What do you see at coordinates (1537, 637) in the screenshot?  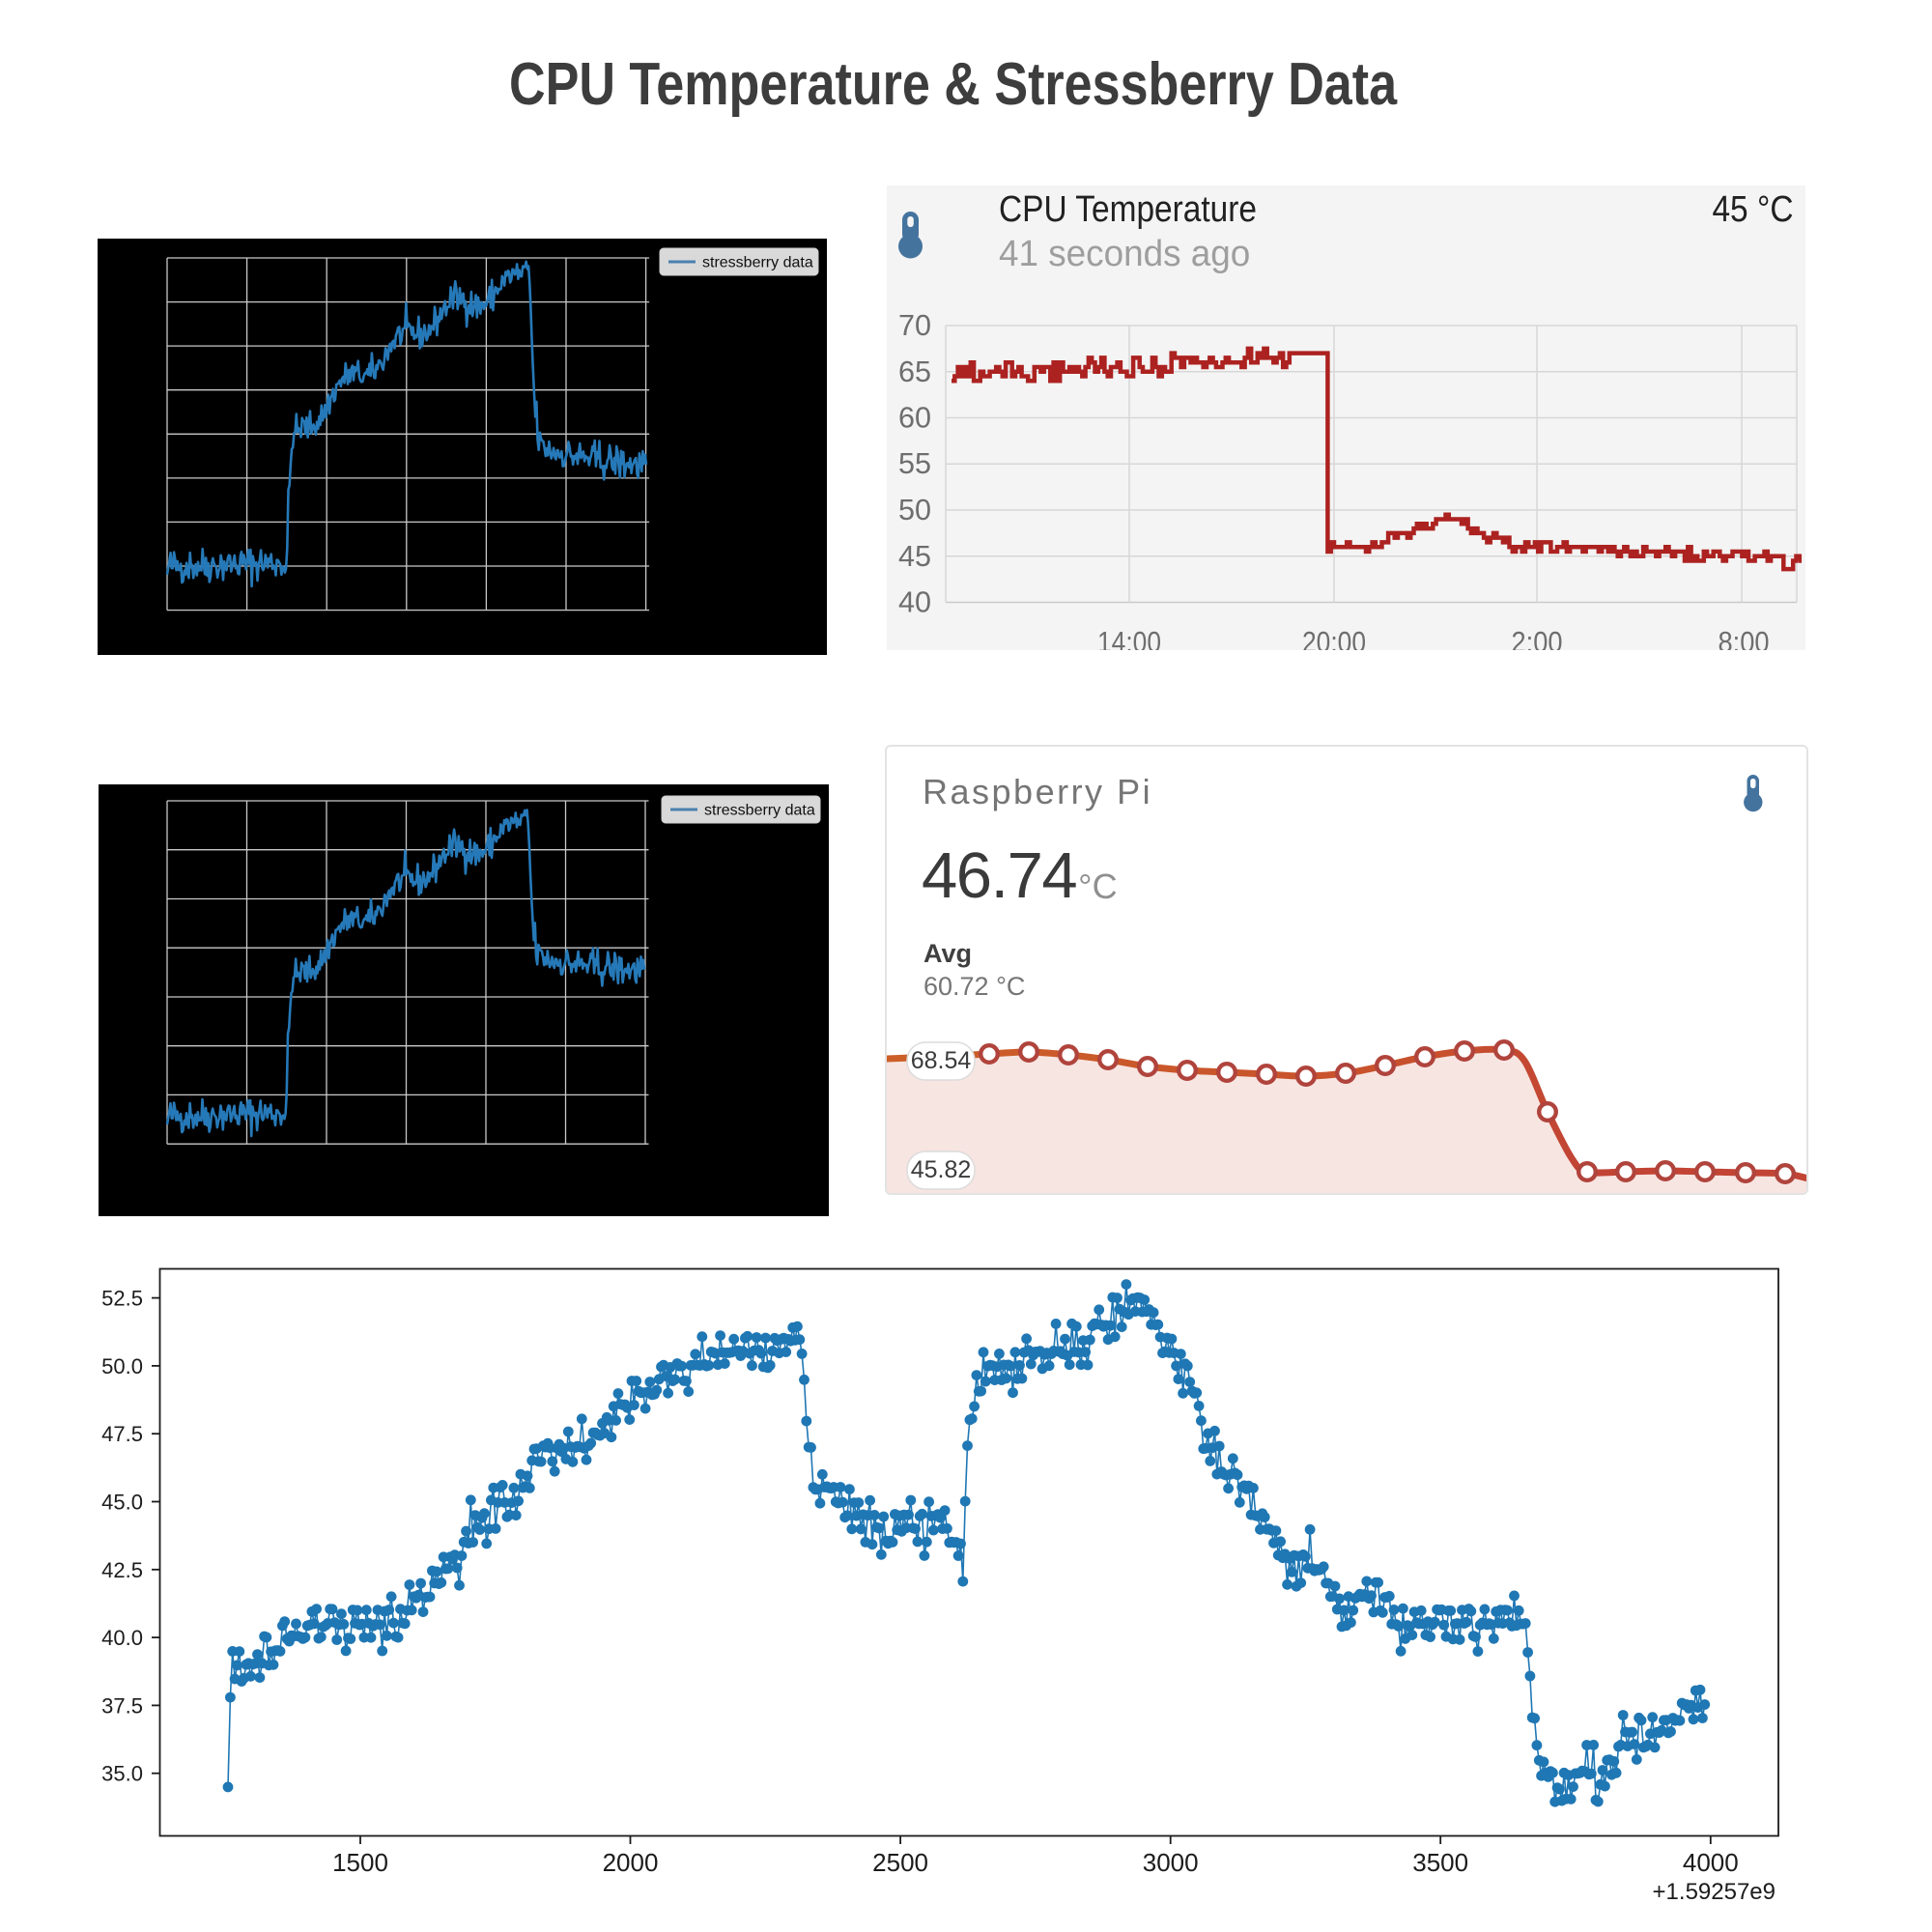 I see `svg-text: 2:00` at bounding box center [1537, 637].